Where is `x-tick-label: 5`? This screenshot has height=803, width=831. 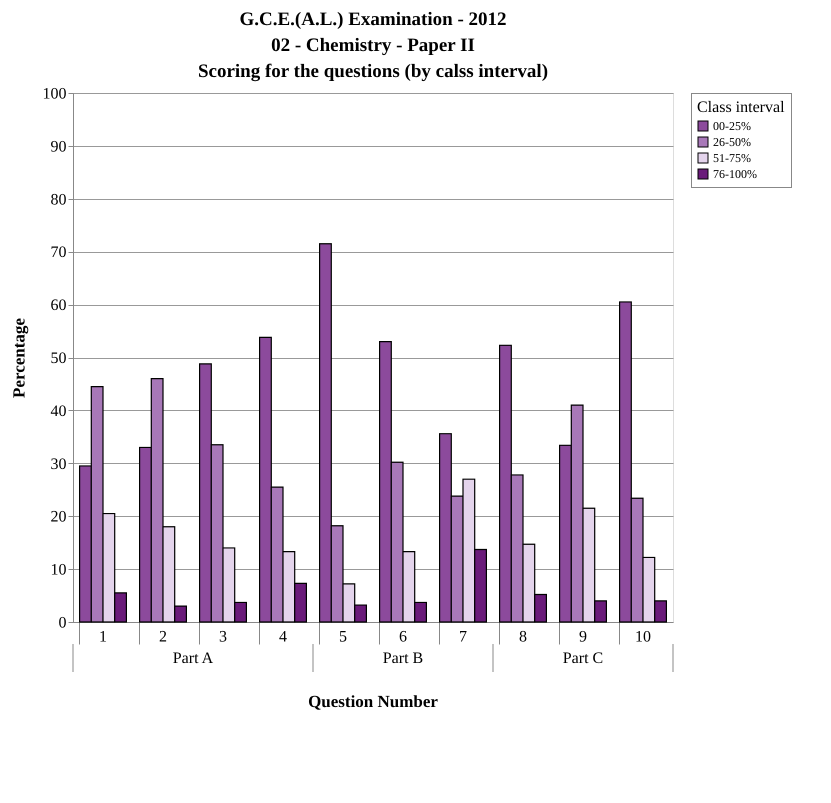
x-tick-label: 5 is located at coordinates (343, 637).